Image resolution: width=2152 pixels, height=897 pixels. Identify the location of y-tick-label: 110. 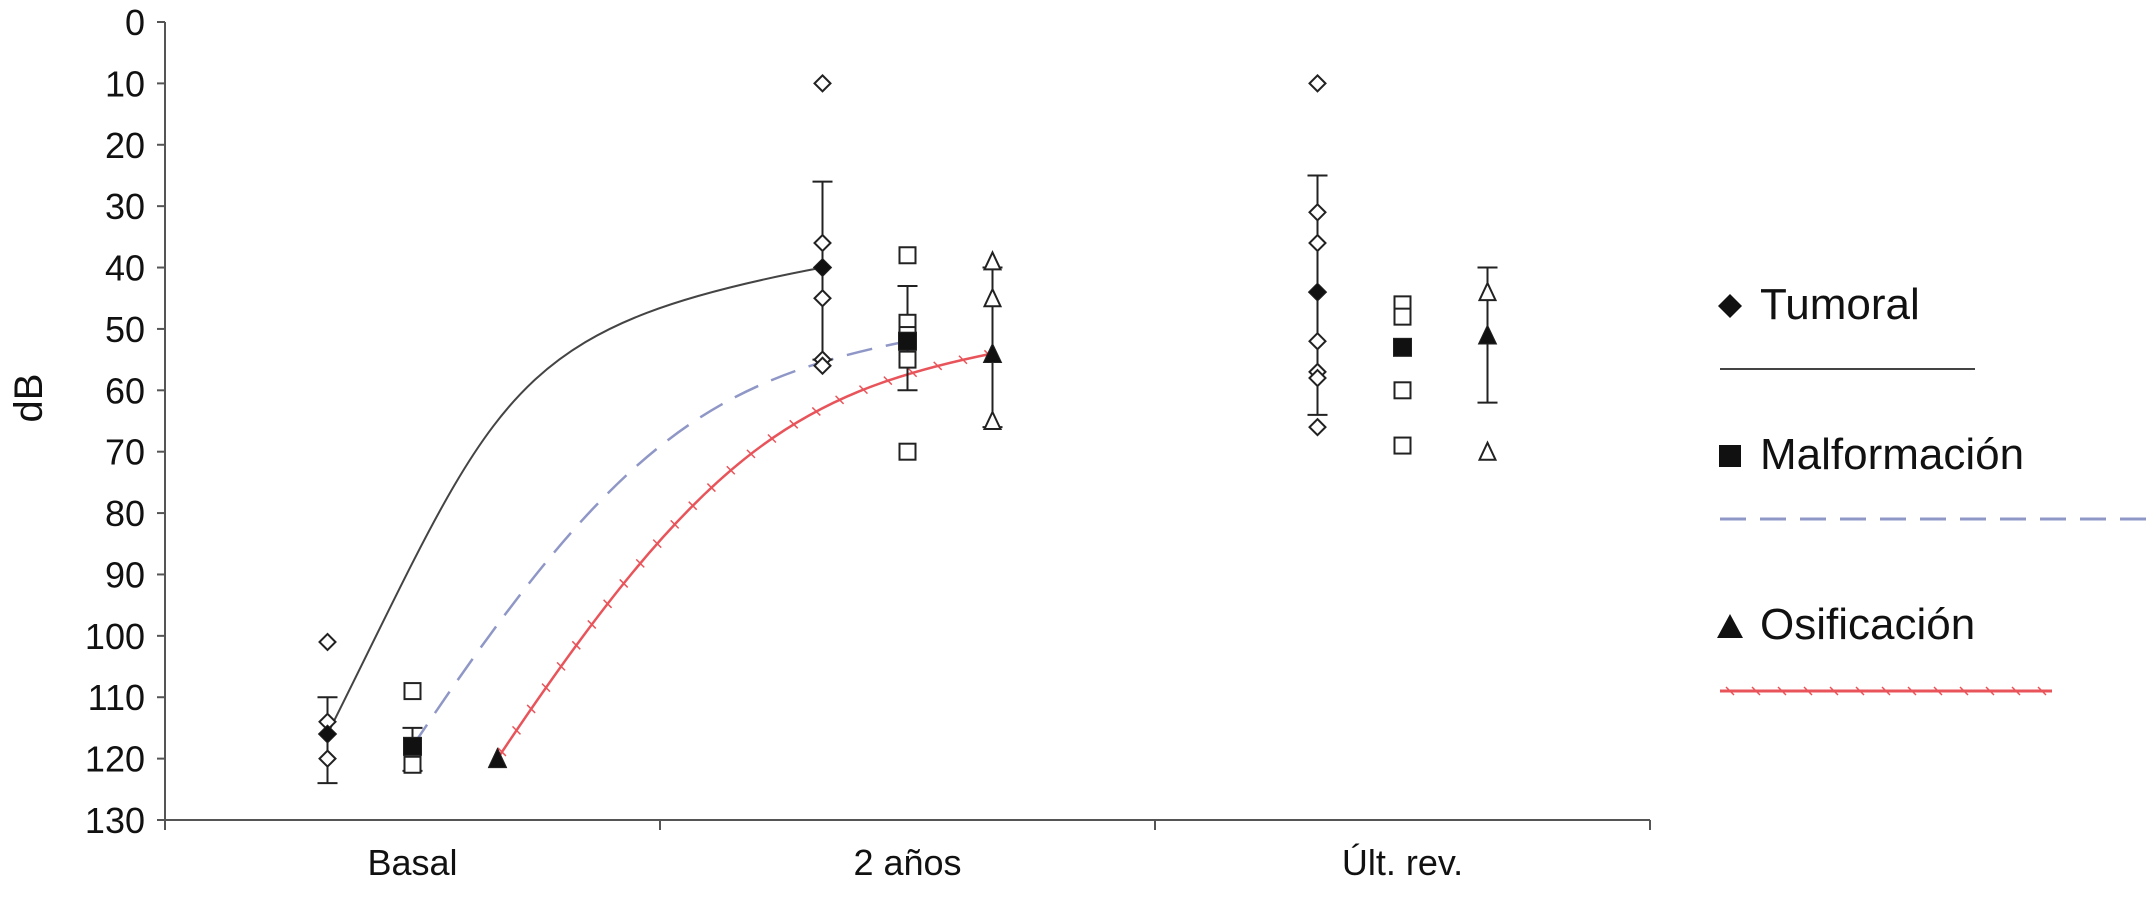
(116, 697).